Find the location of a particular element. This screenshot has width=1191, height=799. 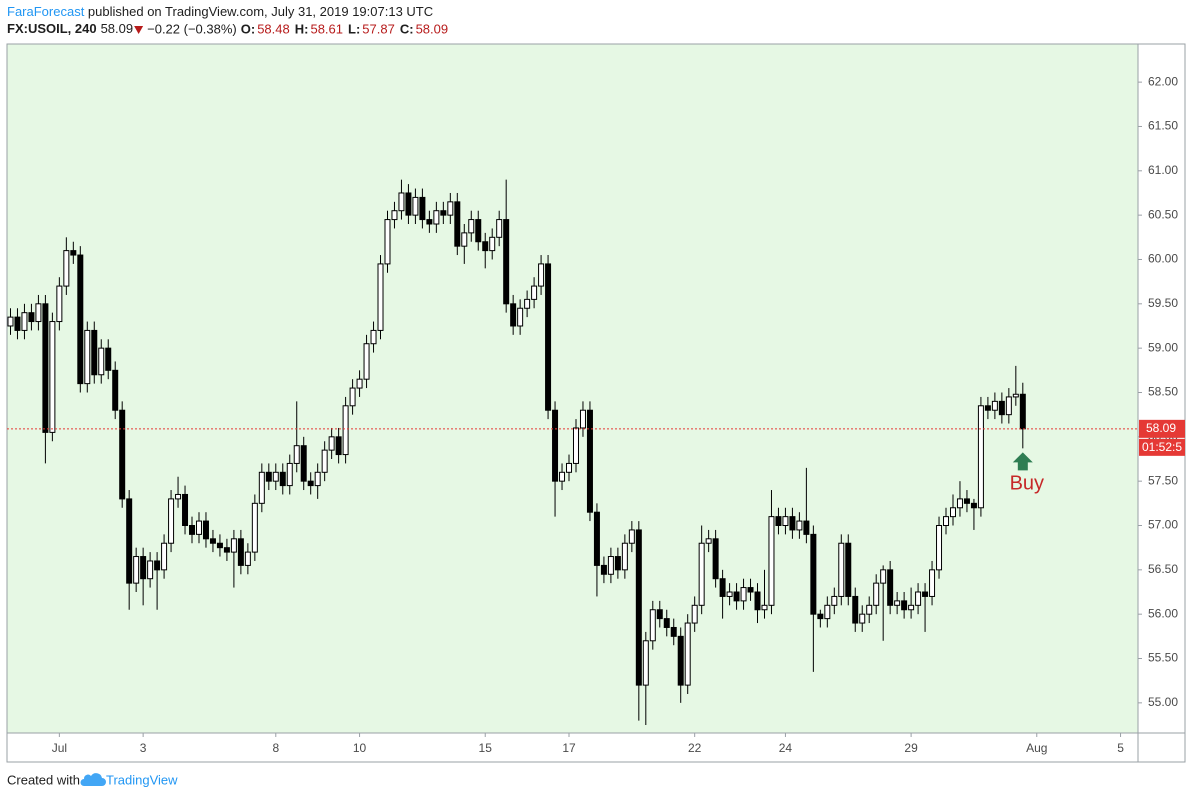

header-field: 58.09 is located at coordinates (432, 28).